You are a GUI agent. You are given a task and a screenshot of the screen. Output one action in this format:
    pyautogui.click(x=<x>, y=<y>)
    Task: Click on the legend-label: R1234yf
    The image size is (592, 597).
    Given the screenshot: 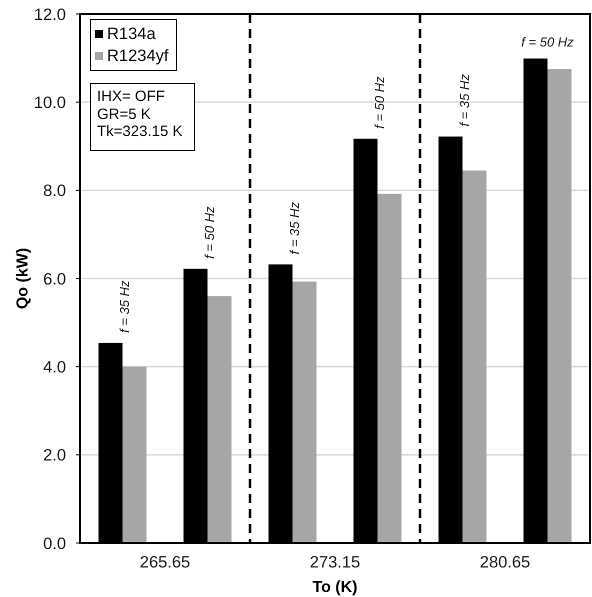 What is the action you would take?
    pyautogui.click(x=137, y=56)
    